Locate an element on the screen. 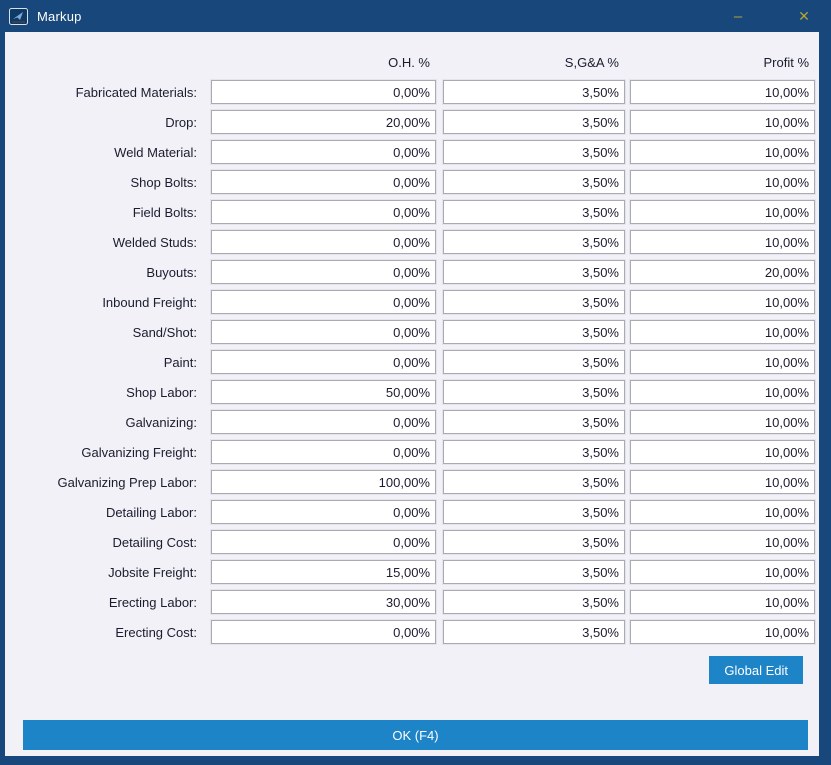  markup-row: Inbound Freight: is located at coordinates (412, 302).